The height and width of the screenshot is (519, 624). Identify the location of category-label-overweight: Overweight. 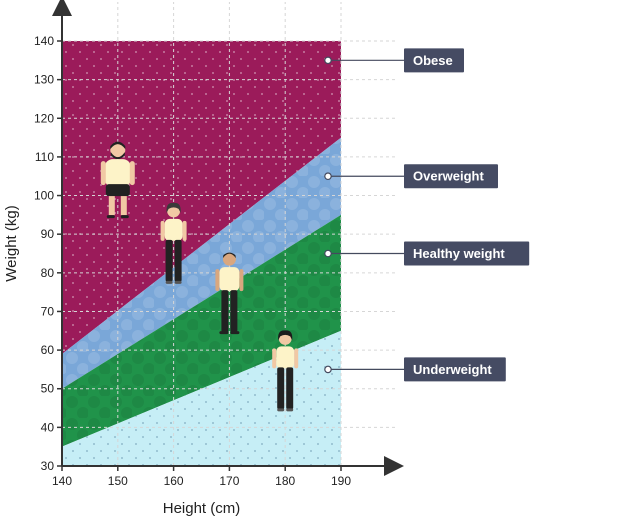
(411, 176).